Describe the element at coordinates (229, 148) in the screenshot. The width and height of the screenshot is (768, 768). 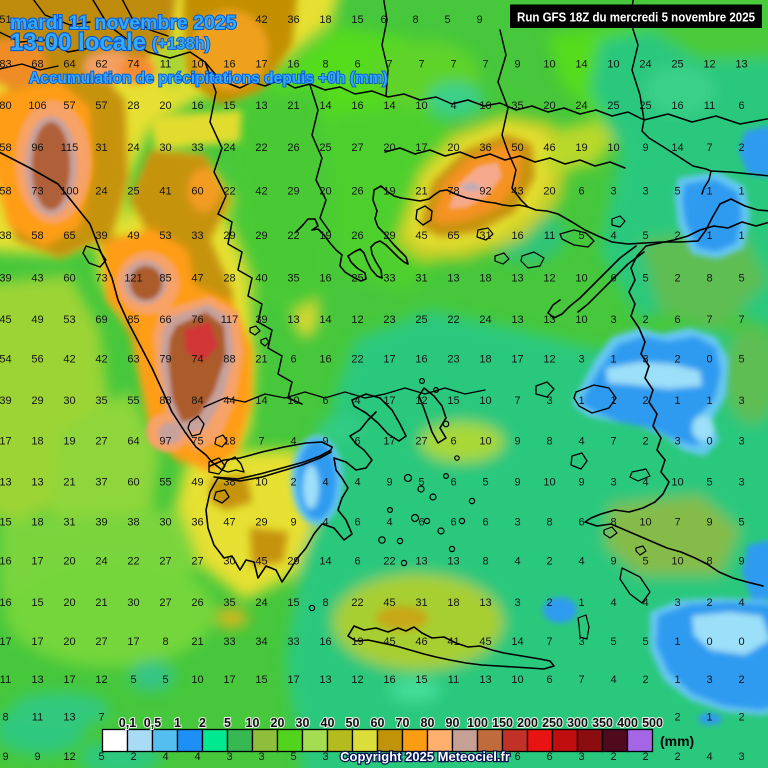
I see `svg-text: 24` at that location.